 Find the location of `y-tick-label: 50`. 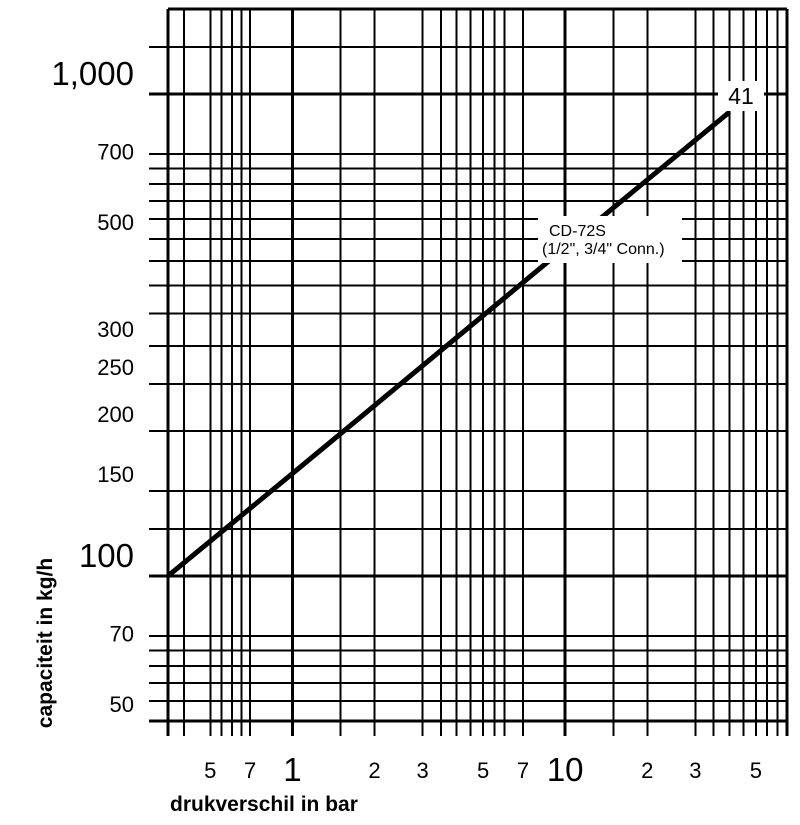

y-tick-label: 50 is located at coordinates (122, 704).